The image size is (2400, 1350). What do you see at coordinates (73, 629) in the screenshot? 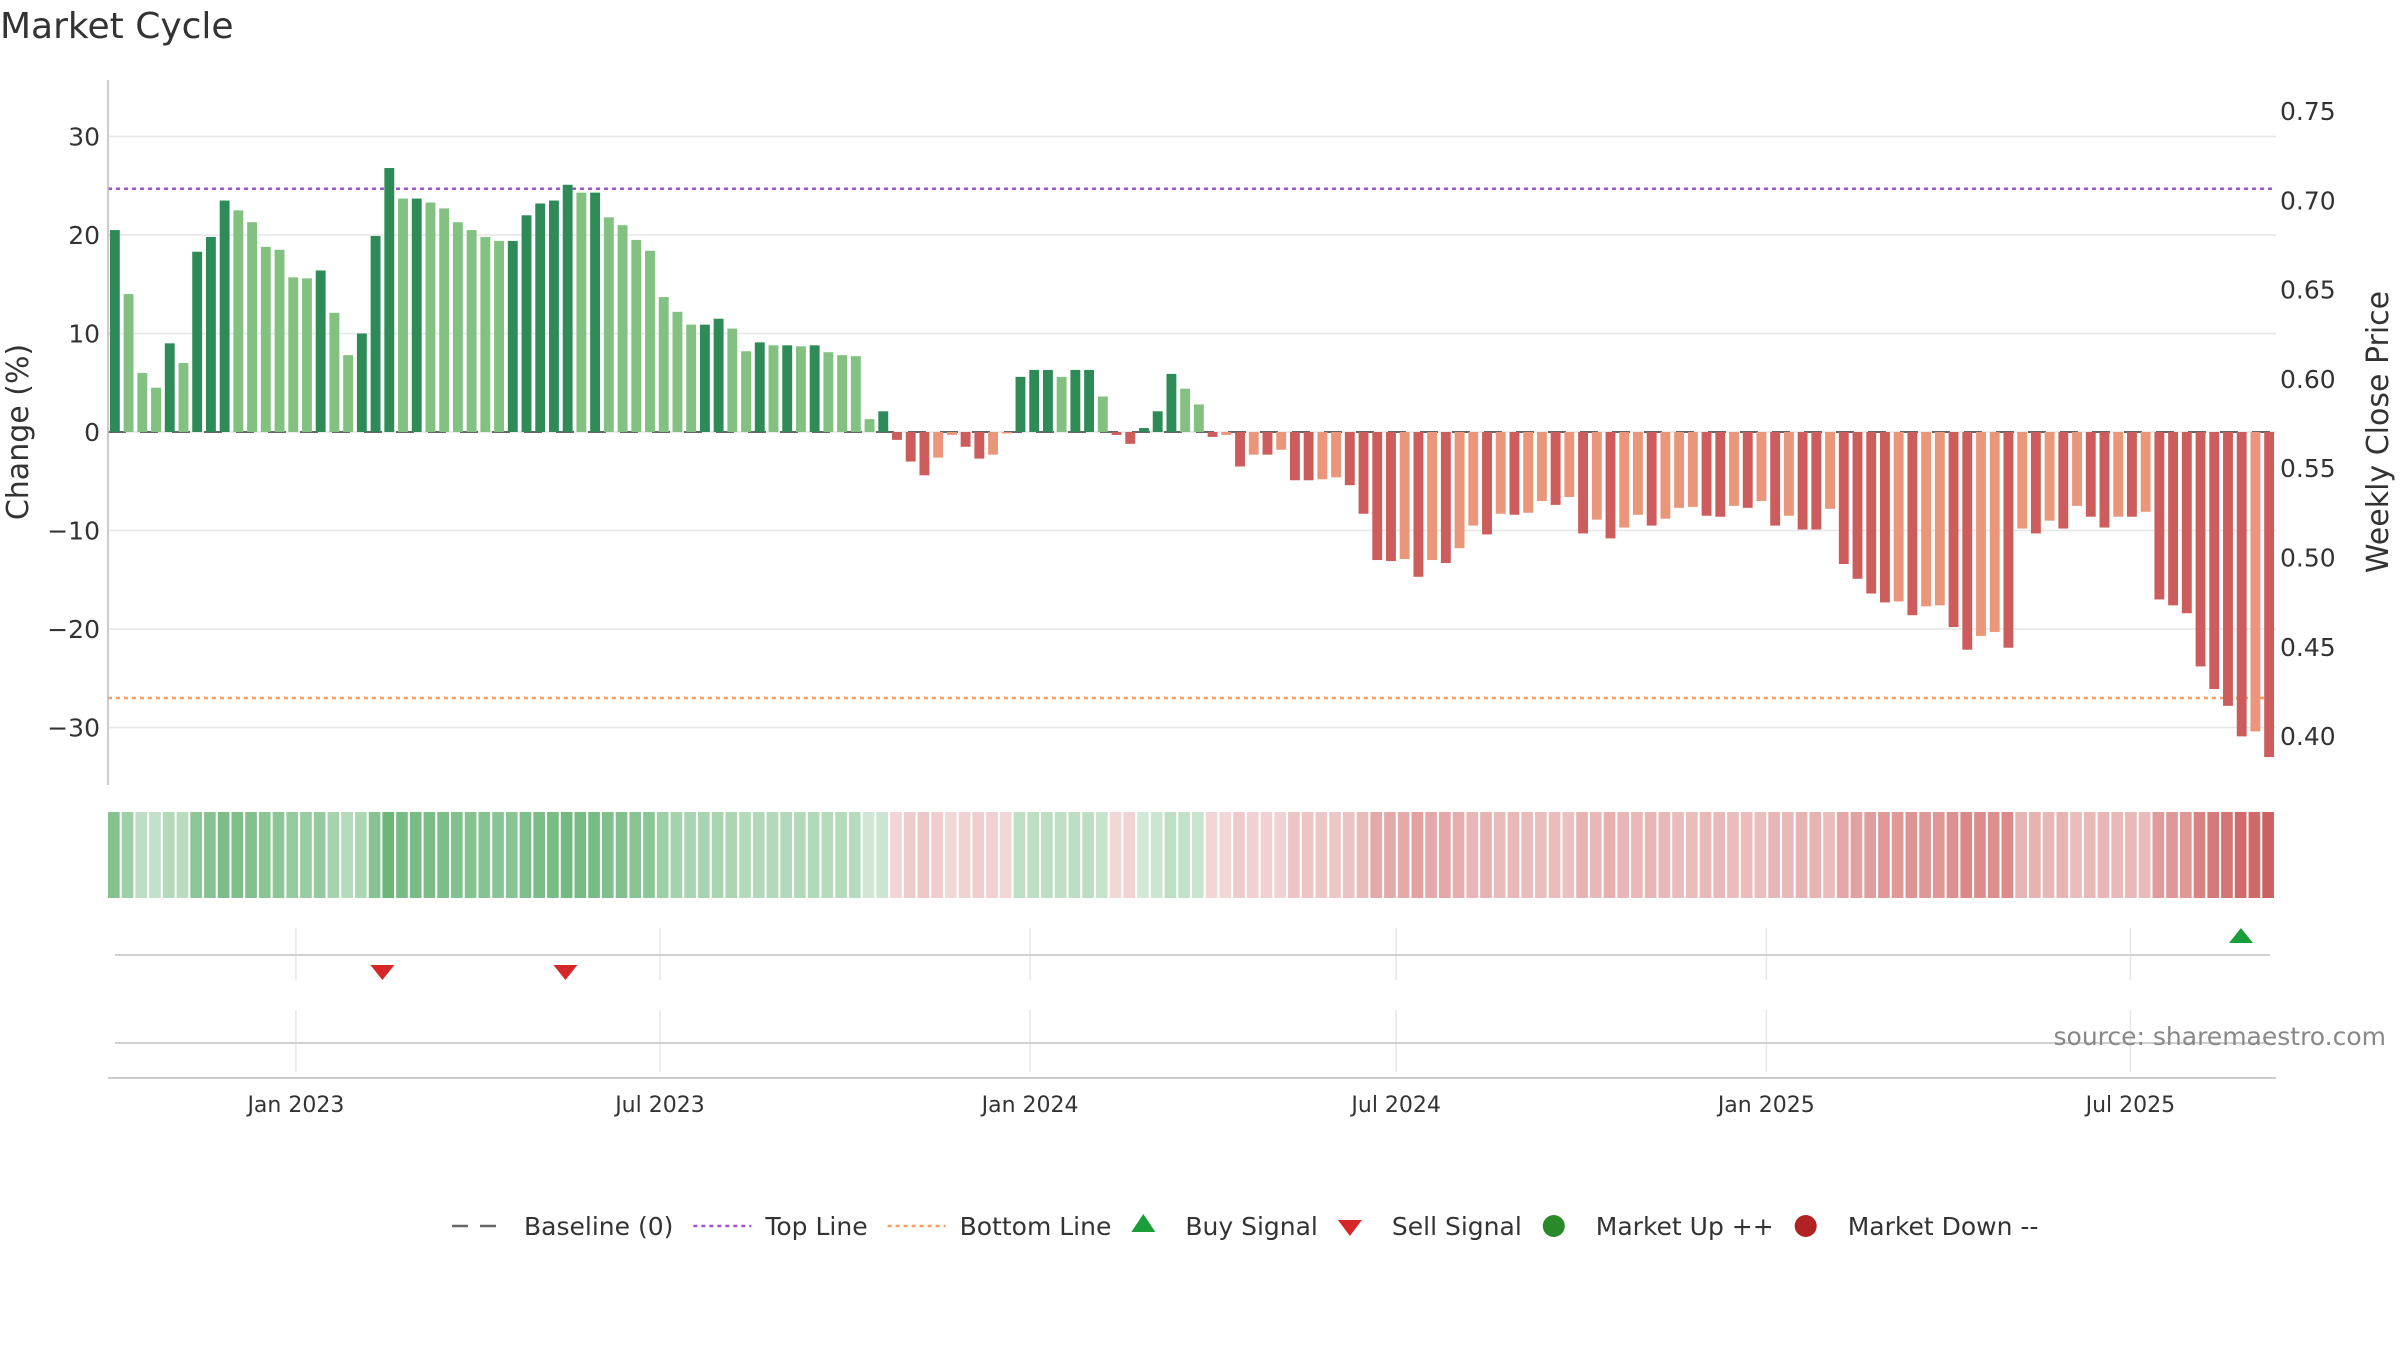
I see `left-tick-label: −20` at bounding box center [73, 629].